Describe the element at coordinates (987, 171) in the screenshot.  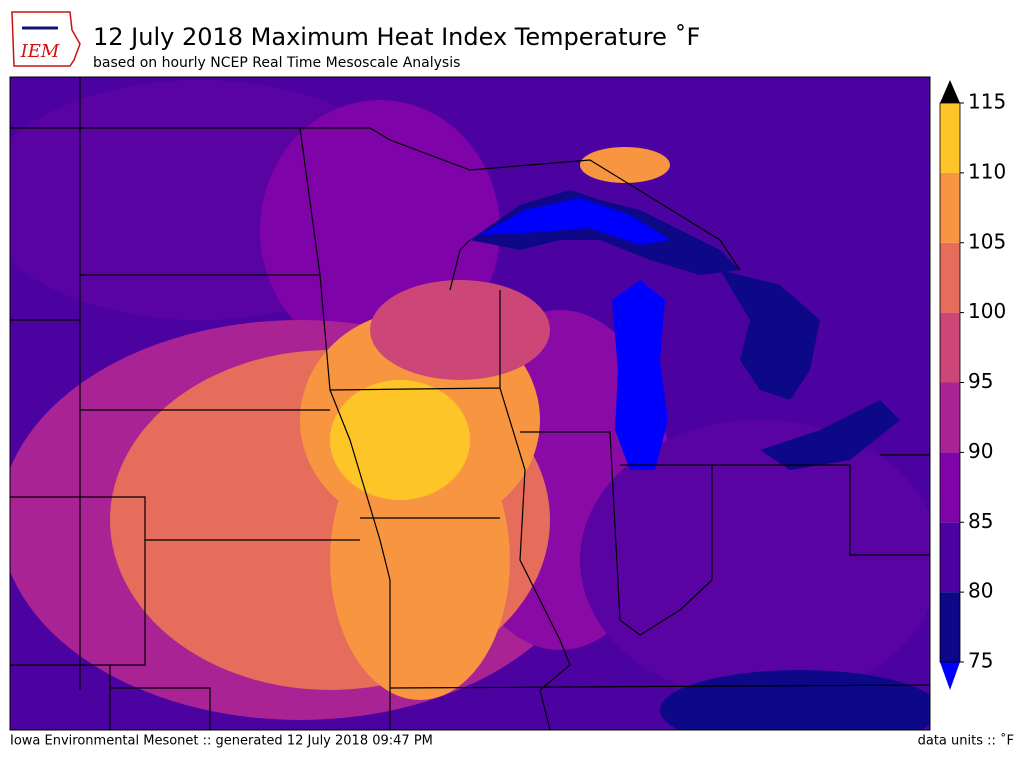
I see `colorbar-label: 110` at that location.